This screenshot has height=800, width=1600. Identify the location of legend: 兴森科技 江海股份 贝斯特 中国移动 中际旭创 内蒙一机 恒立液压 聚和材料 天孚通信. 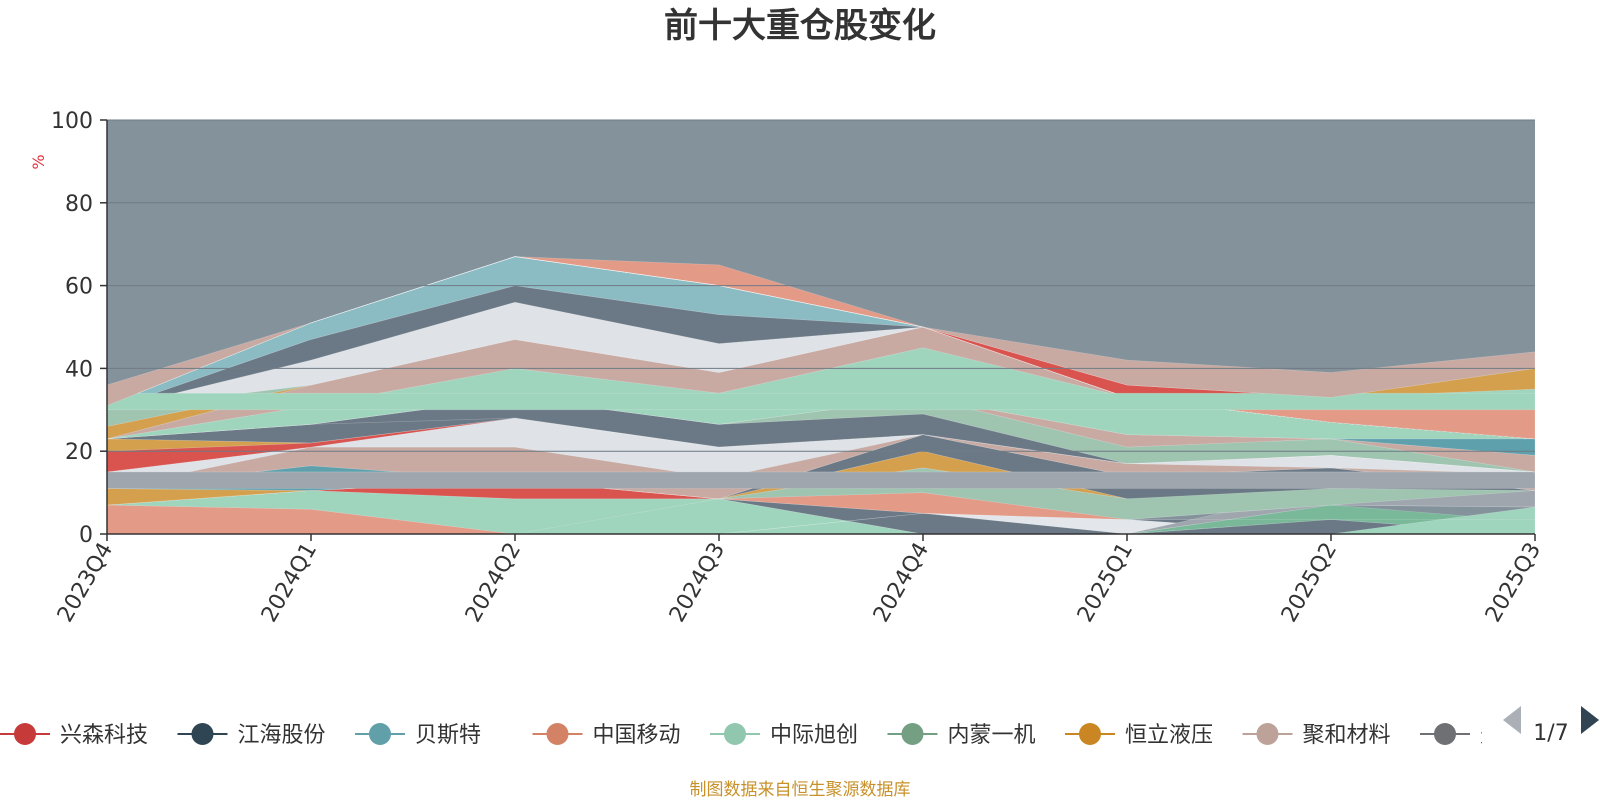
(784, 735).